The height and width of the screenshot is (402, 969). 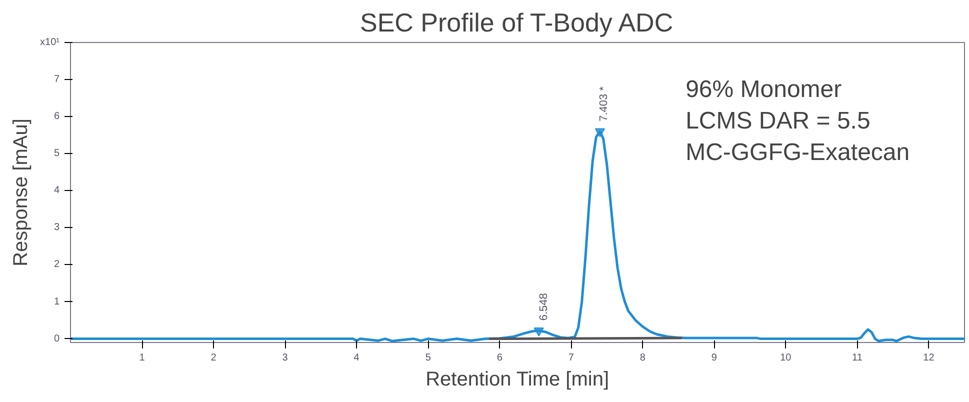 What do you see at coordinates (285, 358) in the screenshot?
I see `x-tick-label: 3` at bounding box center [285, 358].